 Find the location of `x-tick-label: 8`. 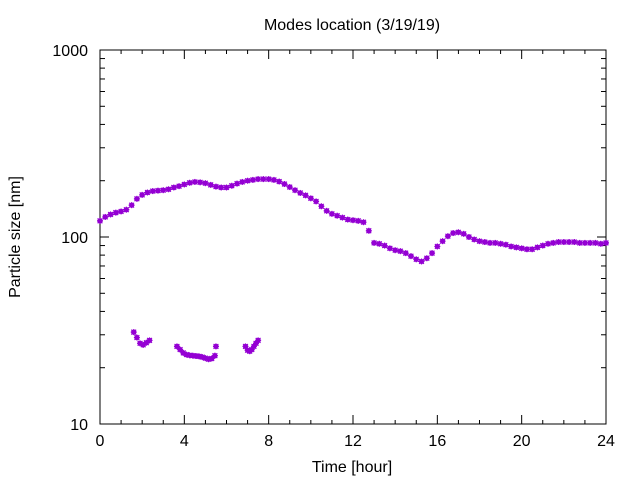

x-tick-label: 8 is located at coordinates (268, 441).